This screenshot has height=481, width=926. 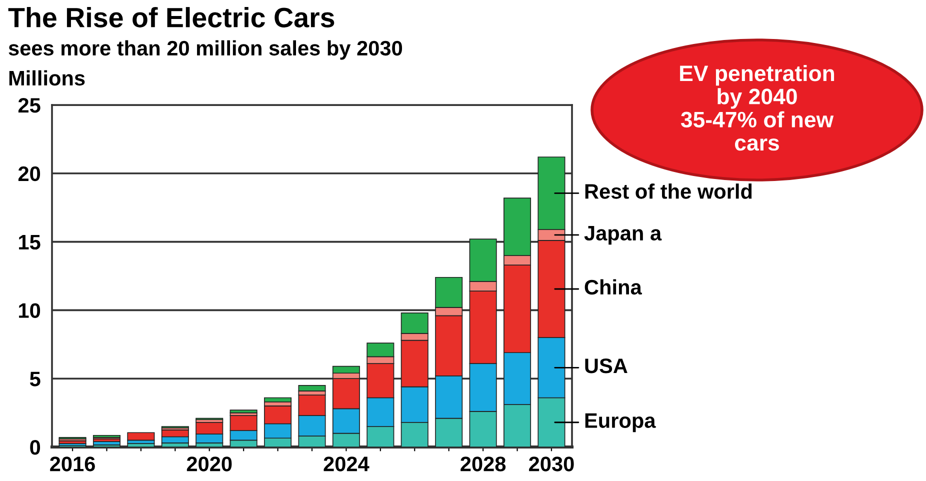 I want to click on y-tick-label: 0, so click(x=35, y=447).